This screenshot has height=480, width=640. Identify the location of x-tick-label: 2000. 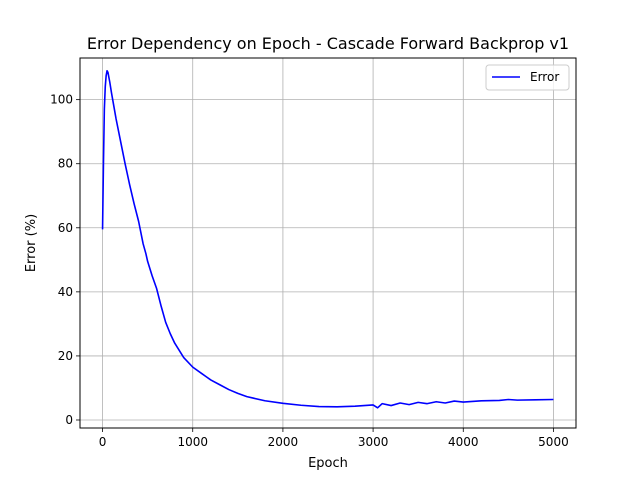
(283, 442).